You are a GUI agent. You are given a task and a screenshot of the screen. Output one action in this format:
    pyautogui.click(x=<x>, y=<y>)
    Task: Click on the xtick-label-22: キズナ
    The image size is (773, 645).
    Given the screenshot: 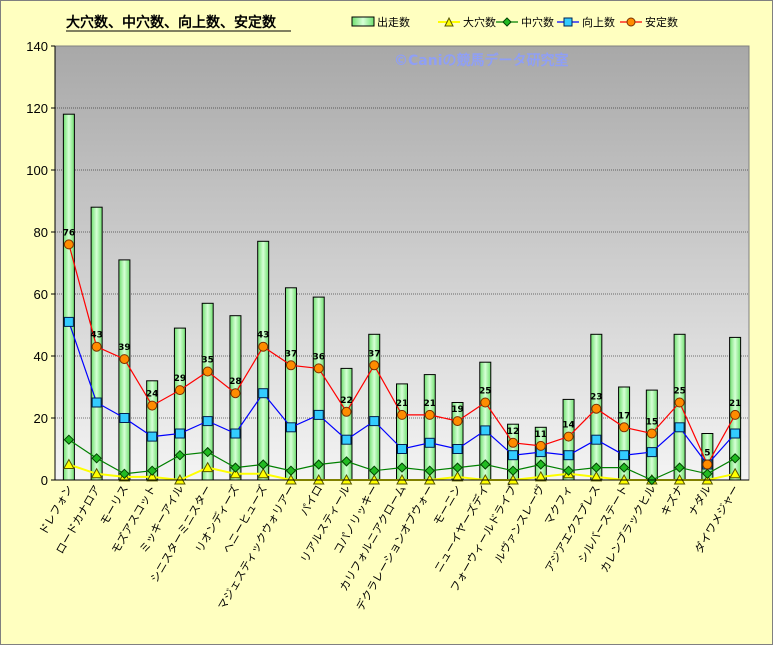 What is the action you would take?
    pyautogui.click(x=672, y=501)
    